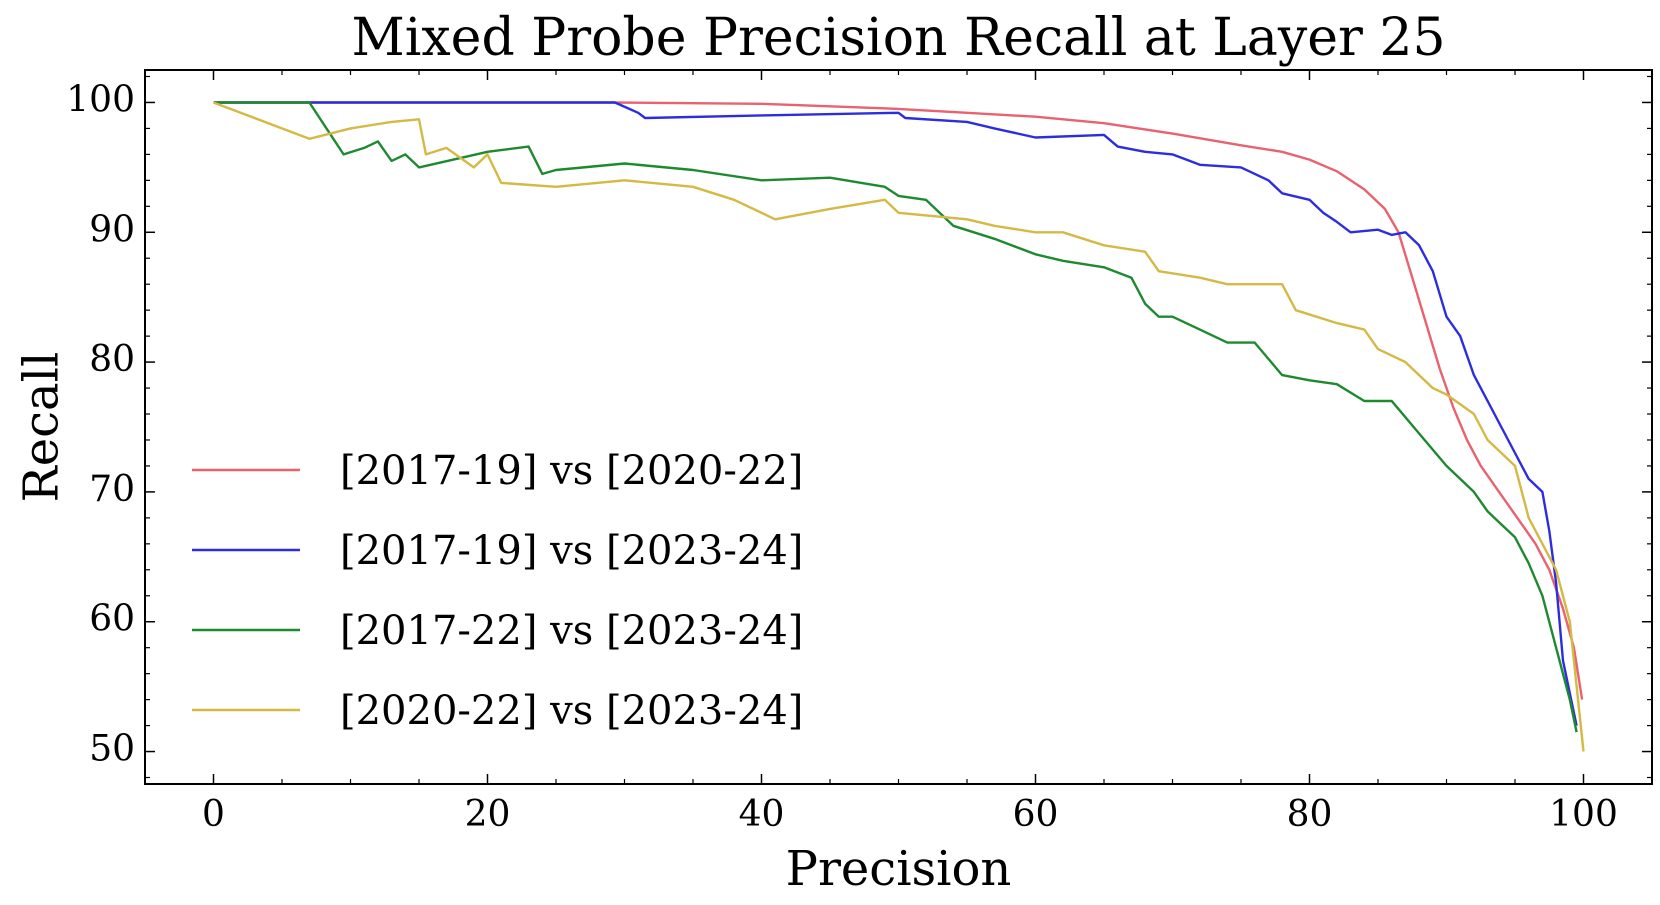 This screenshot has width=1660, height=905. Describe the element at coordinates (213, 814) in the screenshot. I see `x-tick-label: 0` at that location.